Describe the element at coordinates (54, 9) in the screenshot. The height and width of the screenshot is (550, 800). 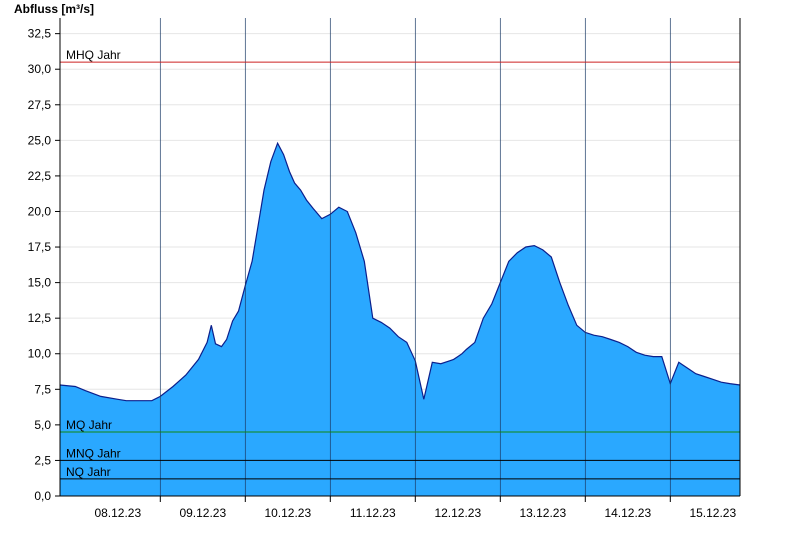
I see `y-axis-title: Abfluss [m³/s]` at that location.